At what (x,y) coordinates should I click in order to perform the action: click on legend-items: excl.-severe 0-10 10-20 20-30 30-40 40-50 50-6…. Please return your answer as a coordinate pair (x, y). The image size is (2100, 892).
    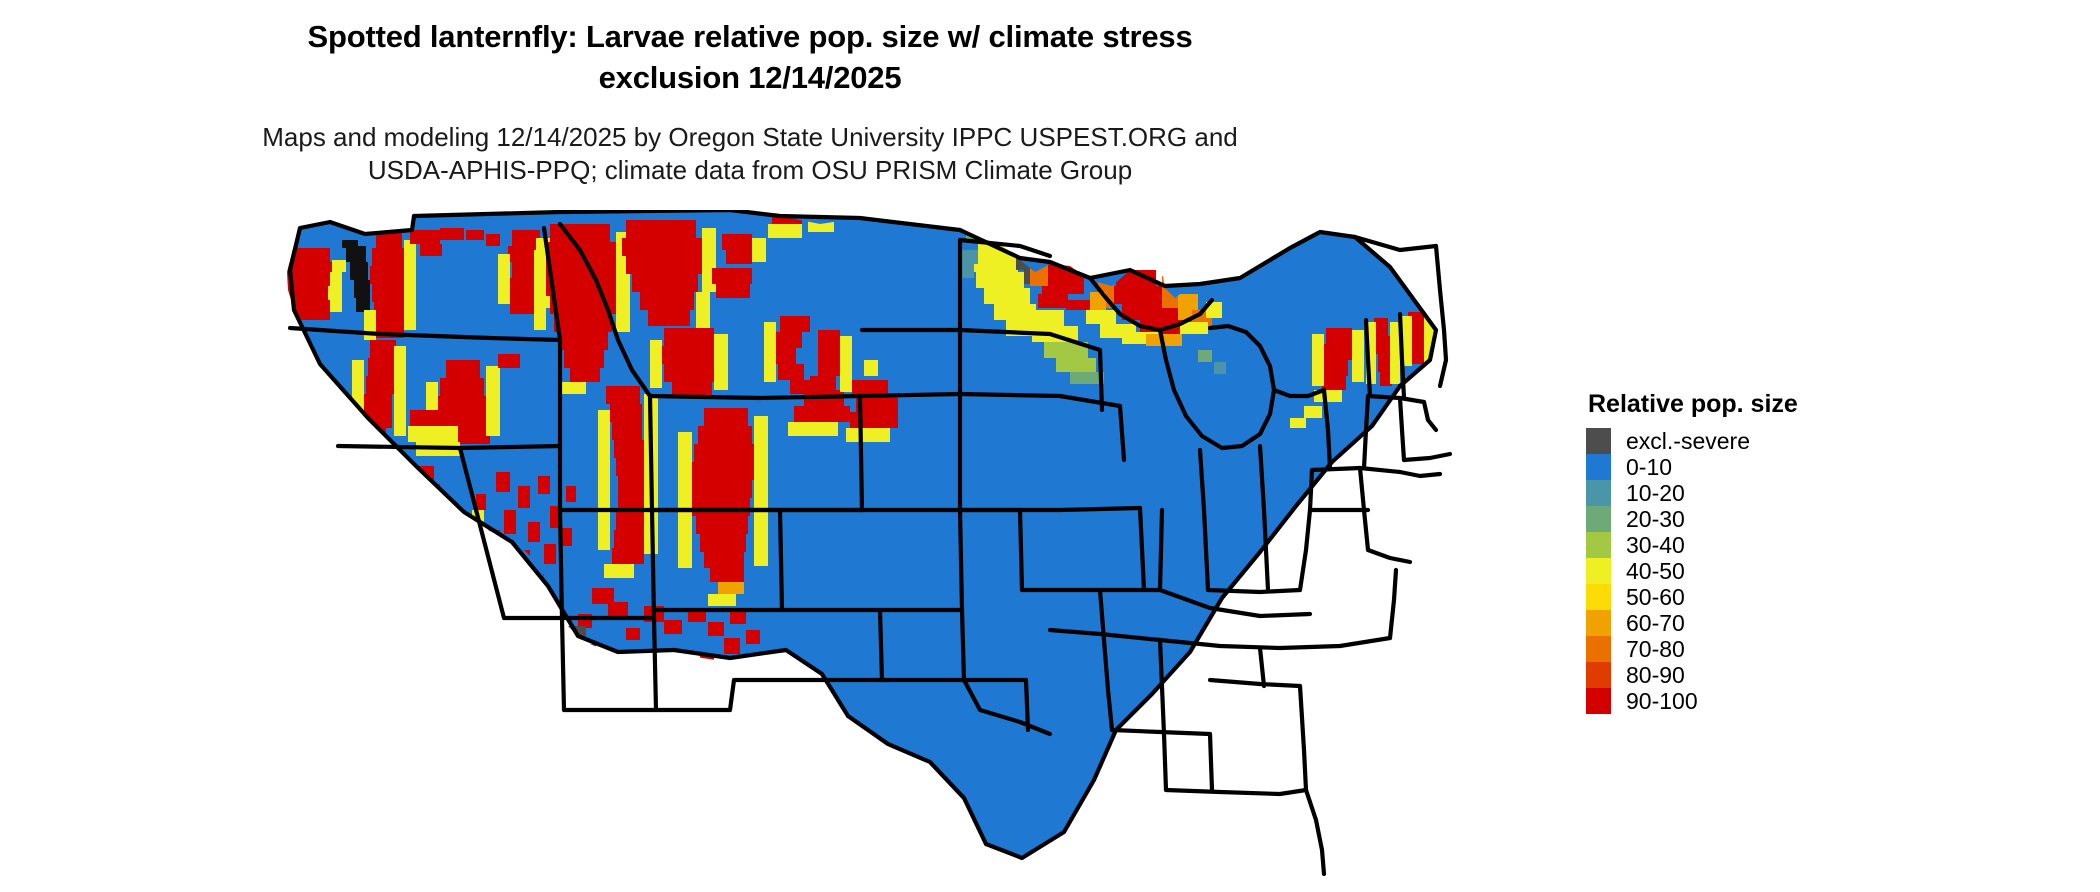
    Looking at the image, I should click on (1692, 571).